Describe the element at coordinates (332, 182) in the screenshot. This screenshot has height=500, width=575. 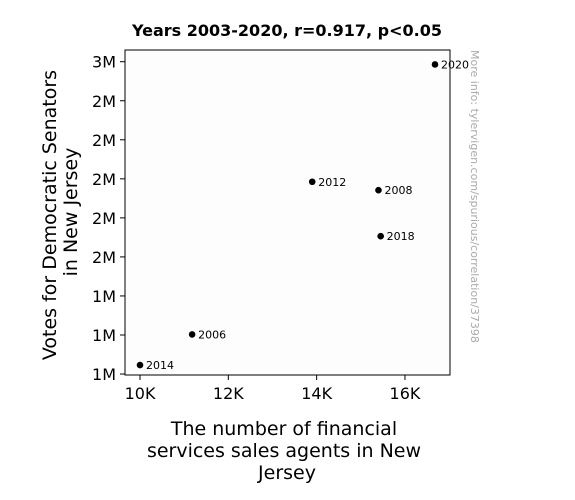
I see `data-point-label-2012: 2012` at that location.